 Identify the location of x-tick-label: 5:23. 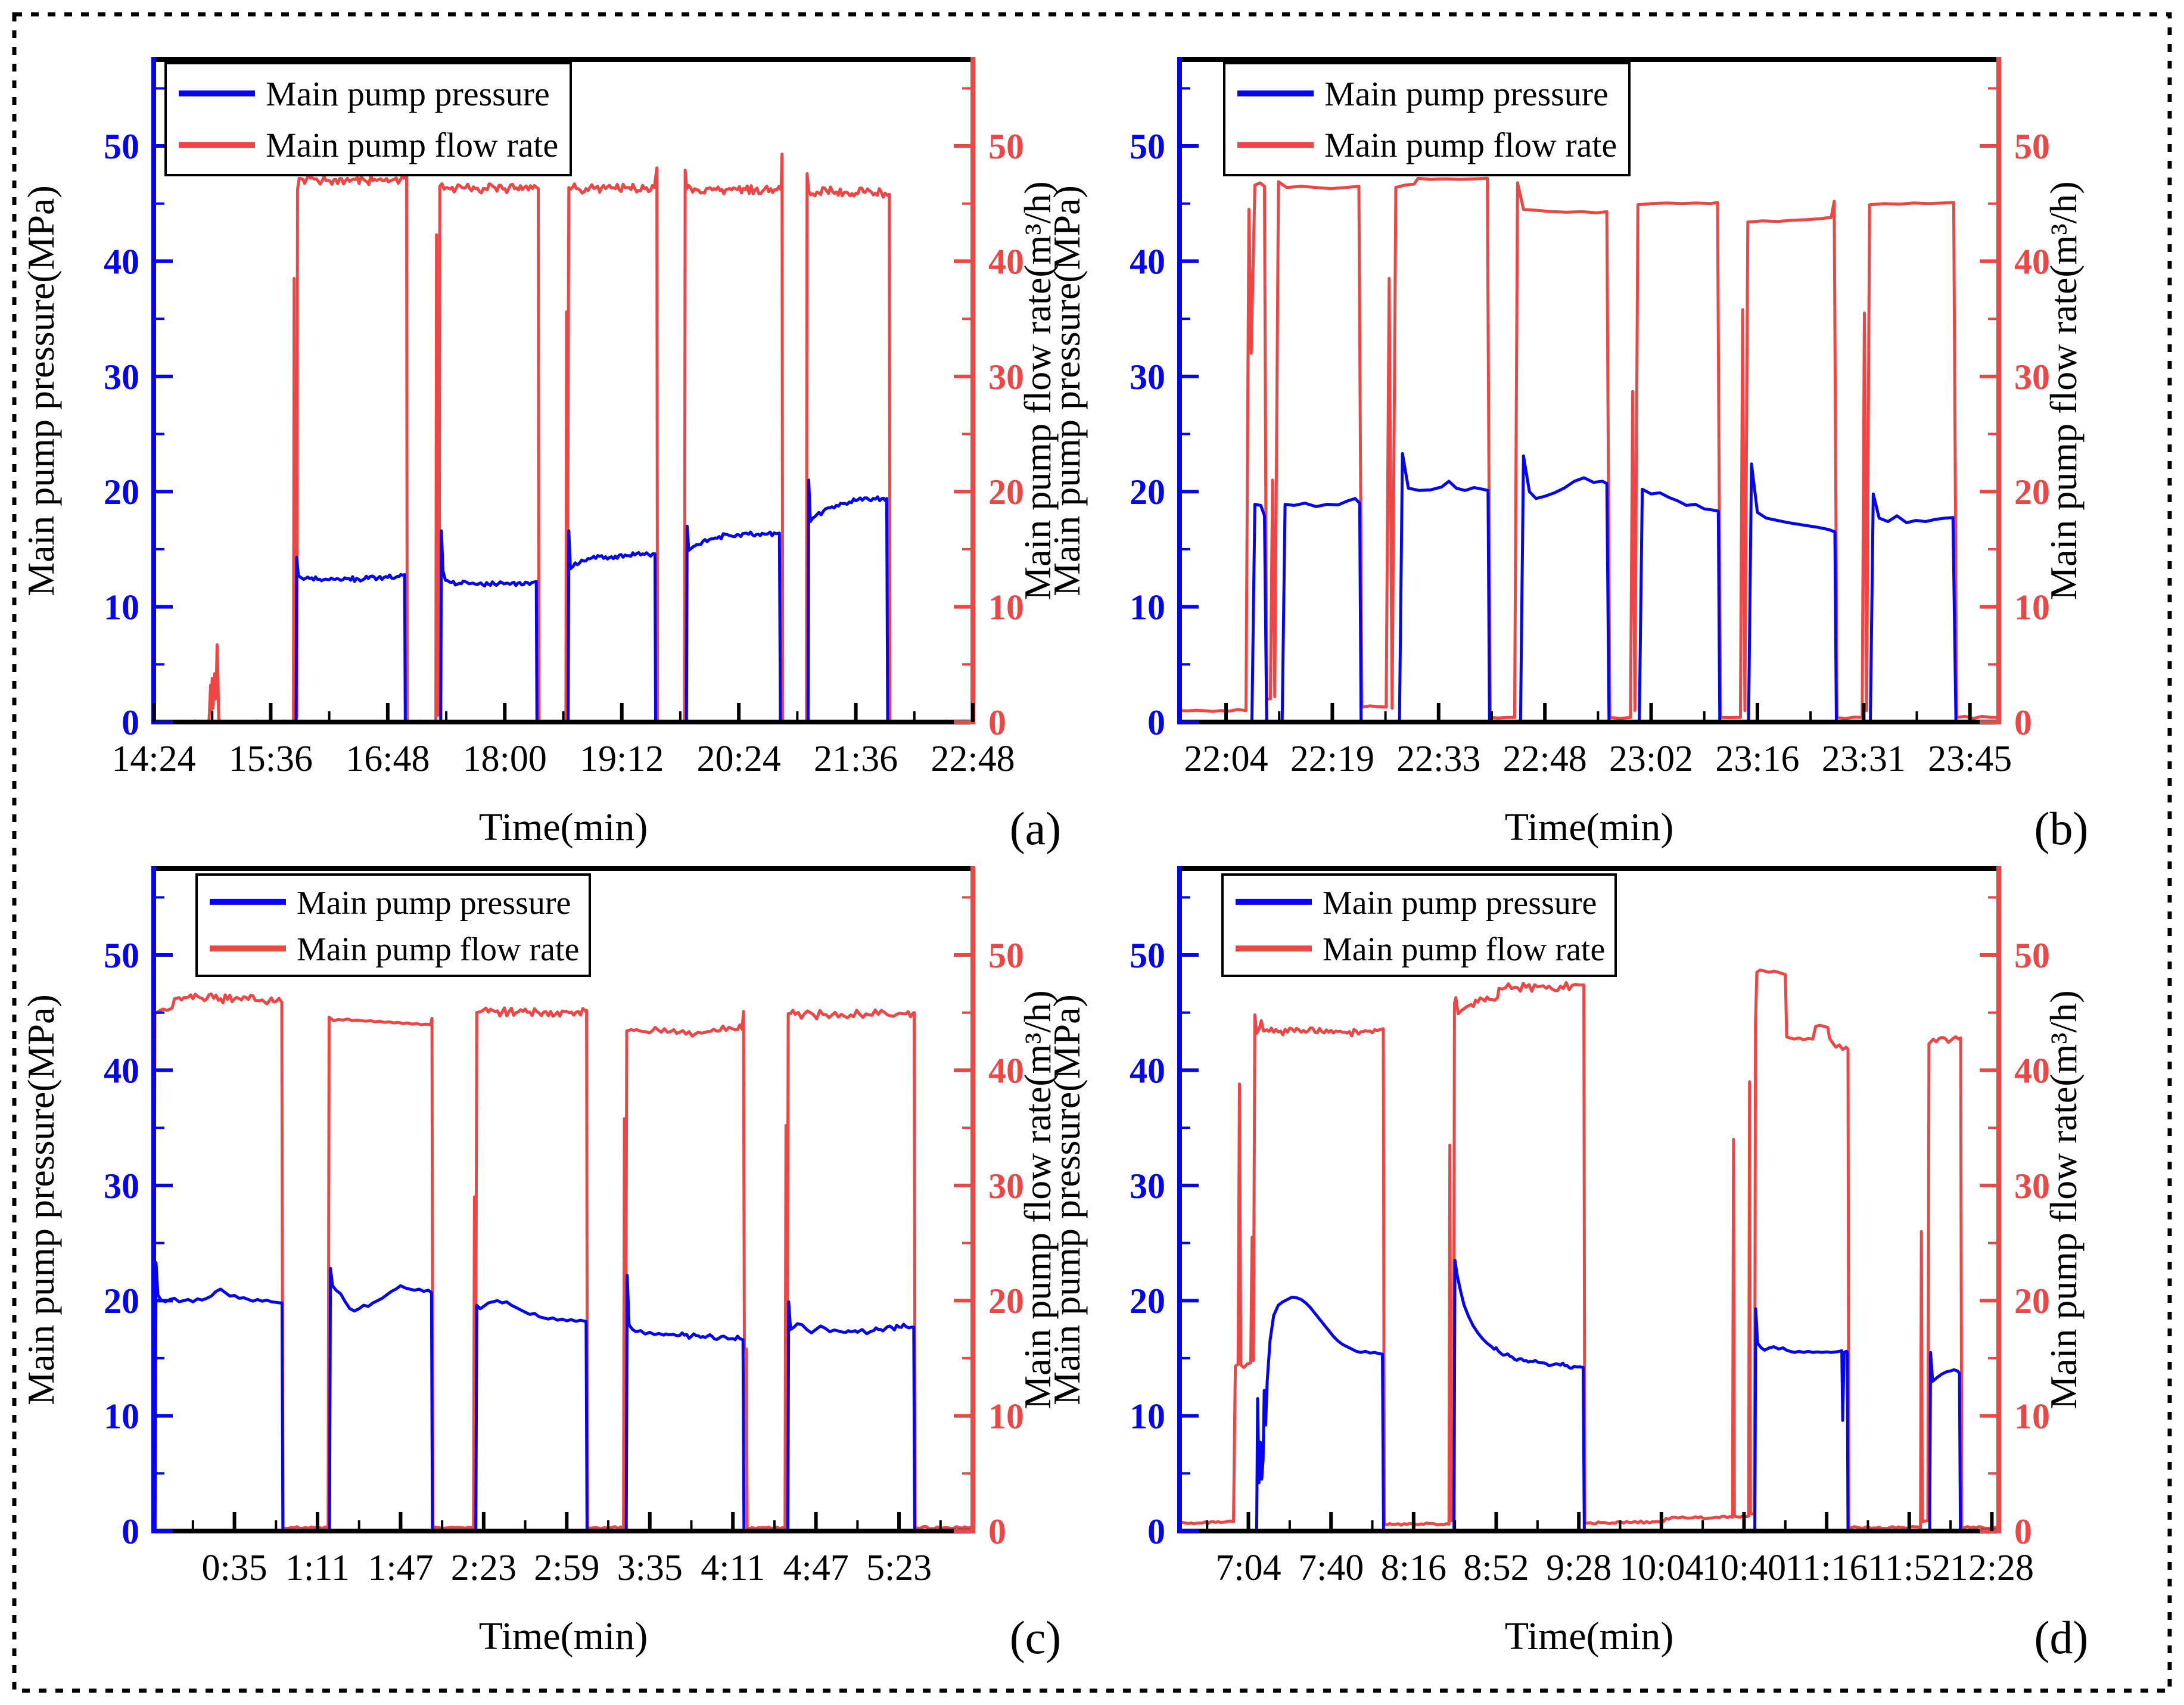
(899, 1568).